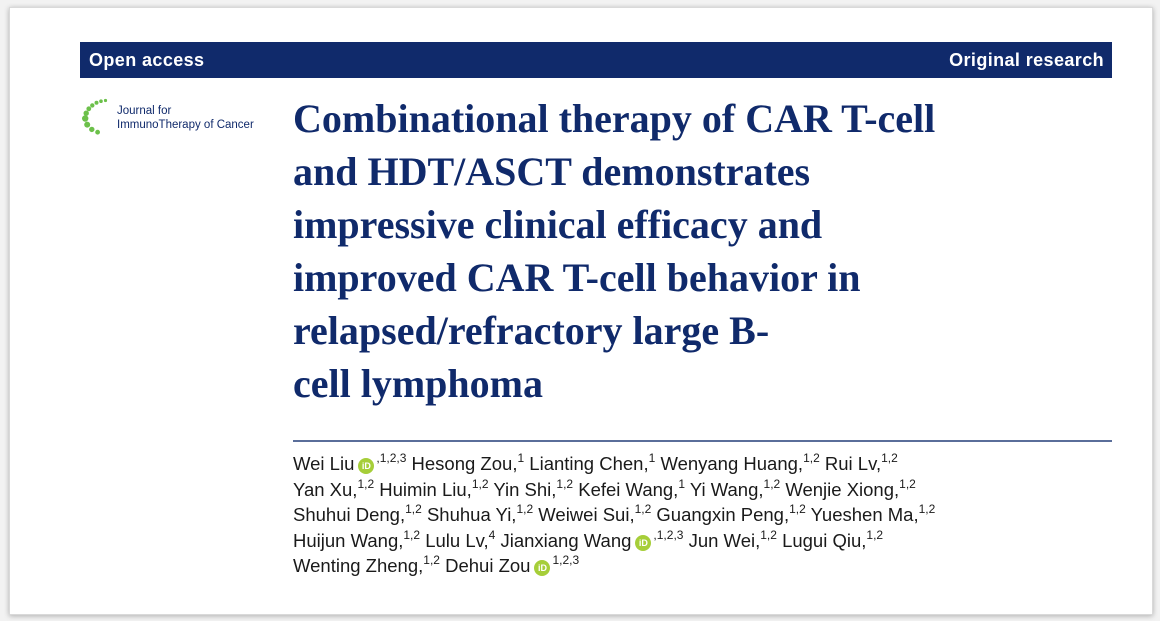  Describe the element at coordinates (425, 489) in the screenshot. I see `author-name: Huimin Liu,` at that location.